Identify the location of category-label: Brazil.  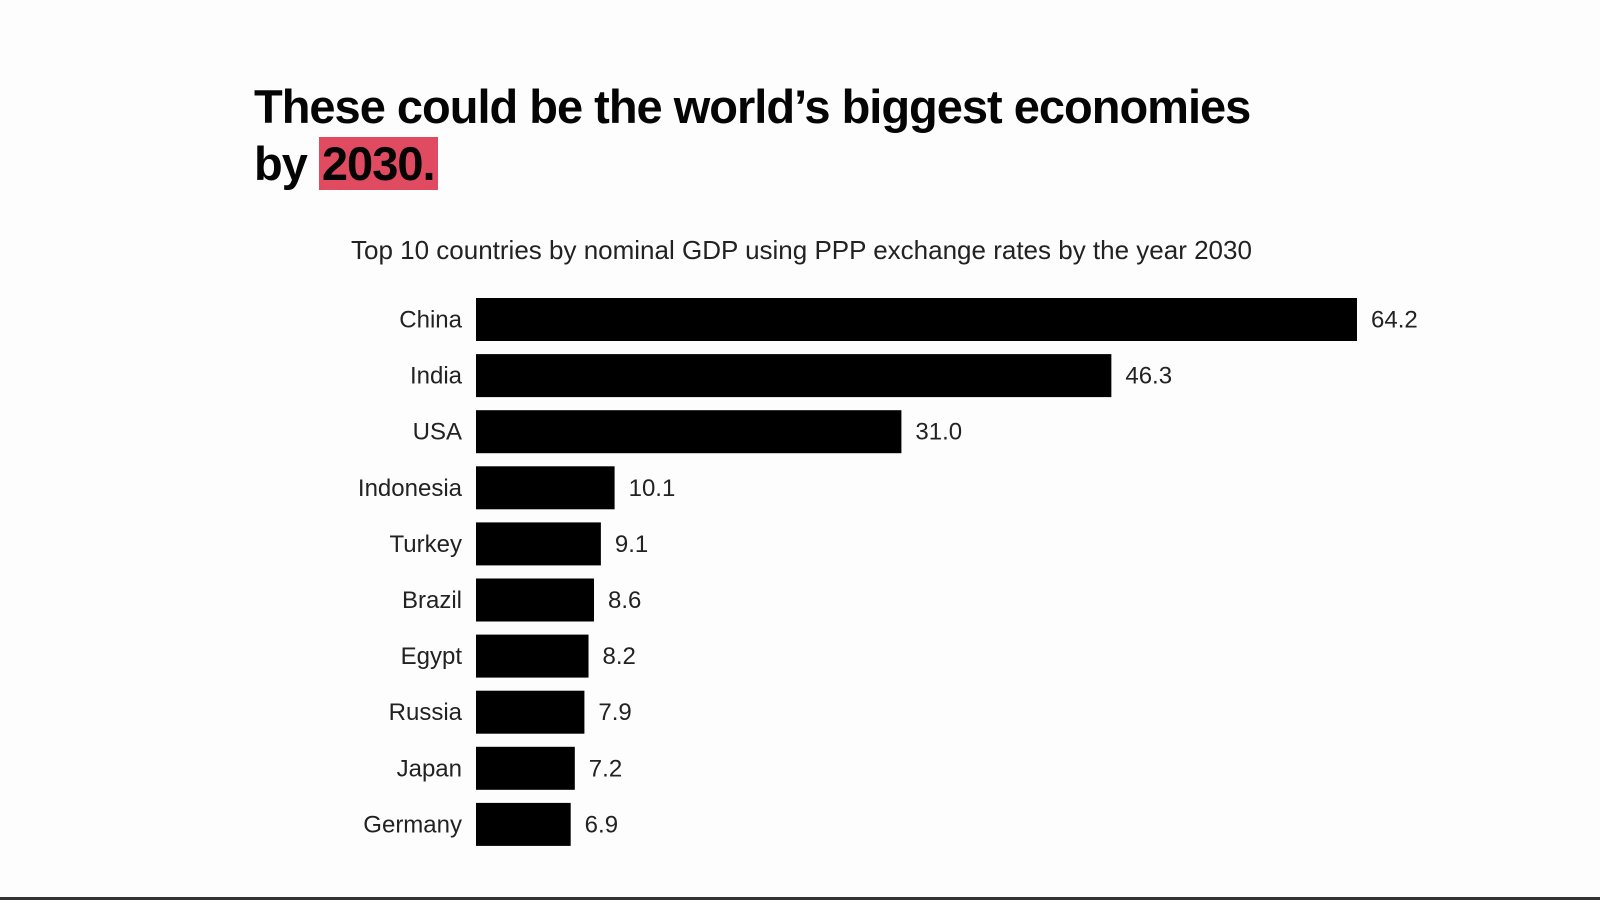
(432, 600).